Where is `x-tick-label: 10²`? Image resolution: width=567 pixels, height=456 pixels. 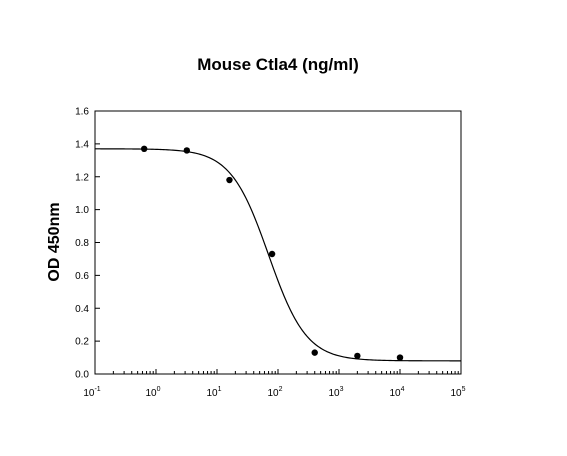
x-tick-label: 10² is located at coordinates (274, 392).